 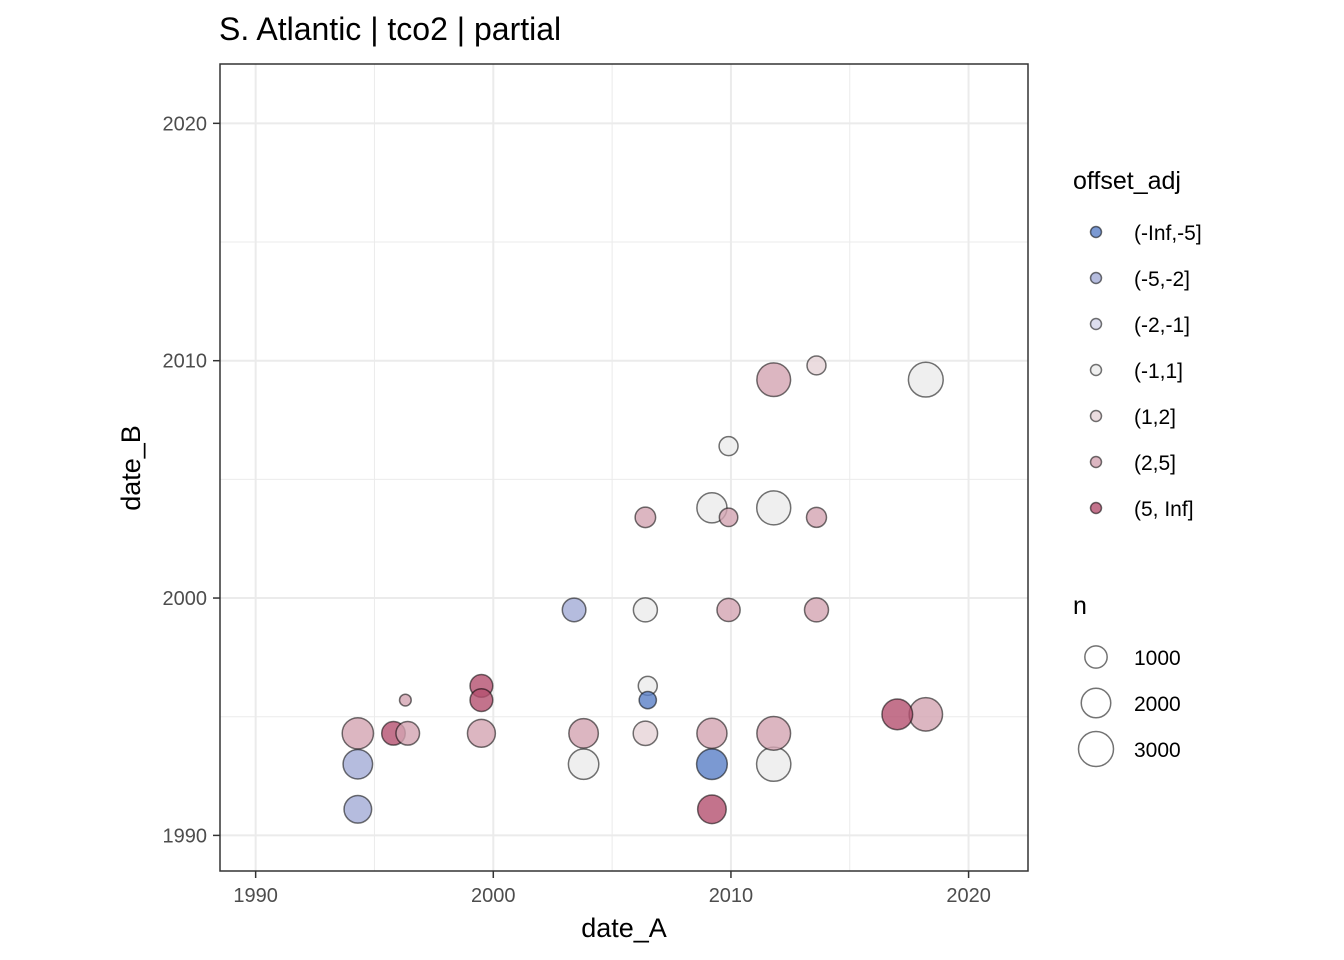 What do you see at coordinates (390, 29) in the screenshot?
I see `chart-title: S. Atlantic | tco2 | partial` at bounding box center [390, 29].